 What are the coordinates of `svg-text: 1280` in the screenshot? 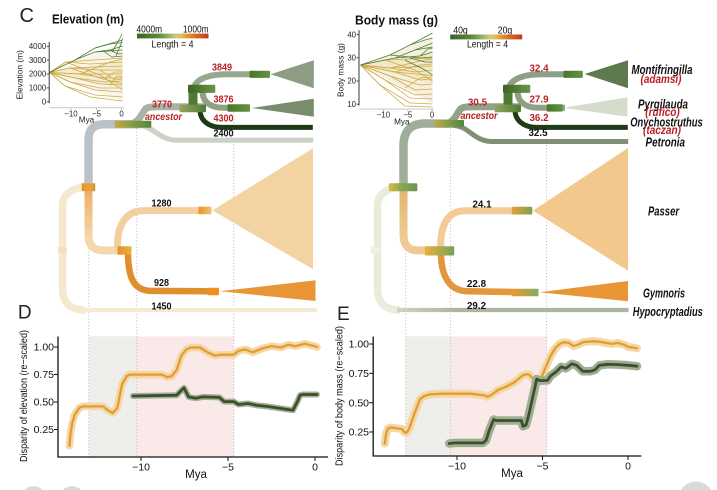 It's located at (162, 204).